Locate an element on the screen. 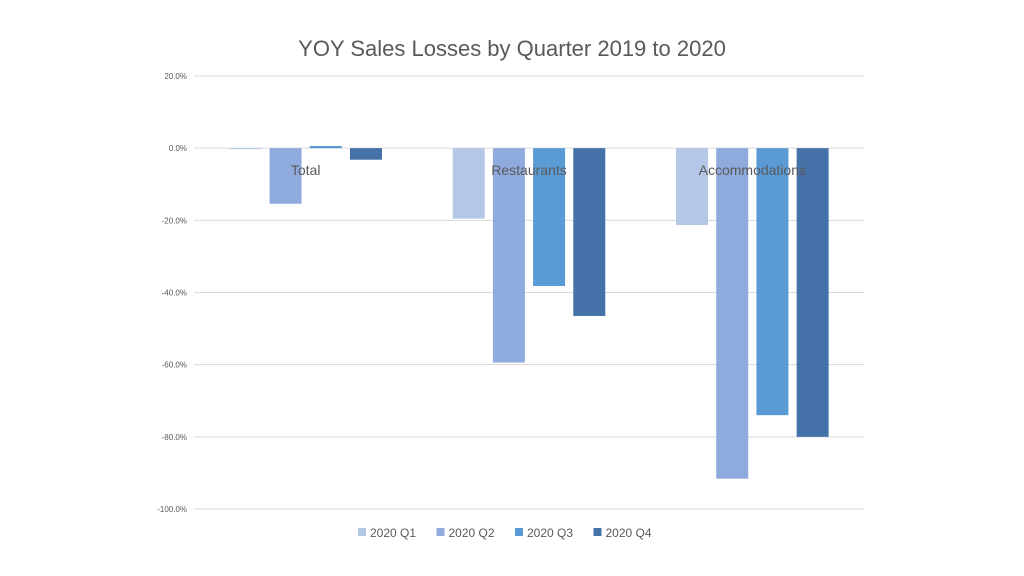 This screenshot has width=1024, height=576. bar-restaurants-2020-q2 is located at coordinates (508, 255).